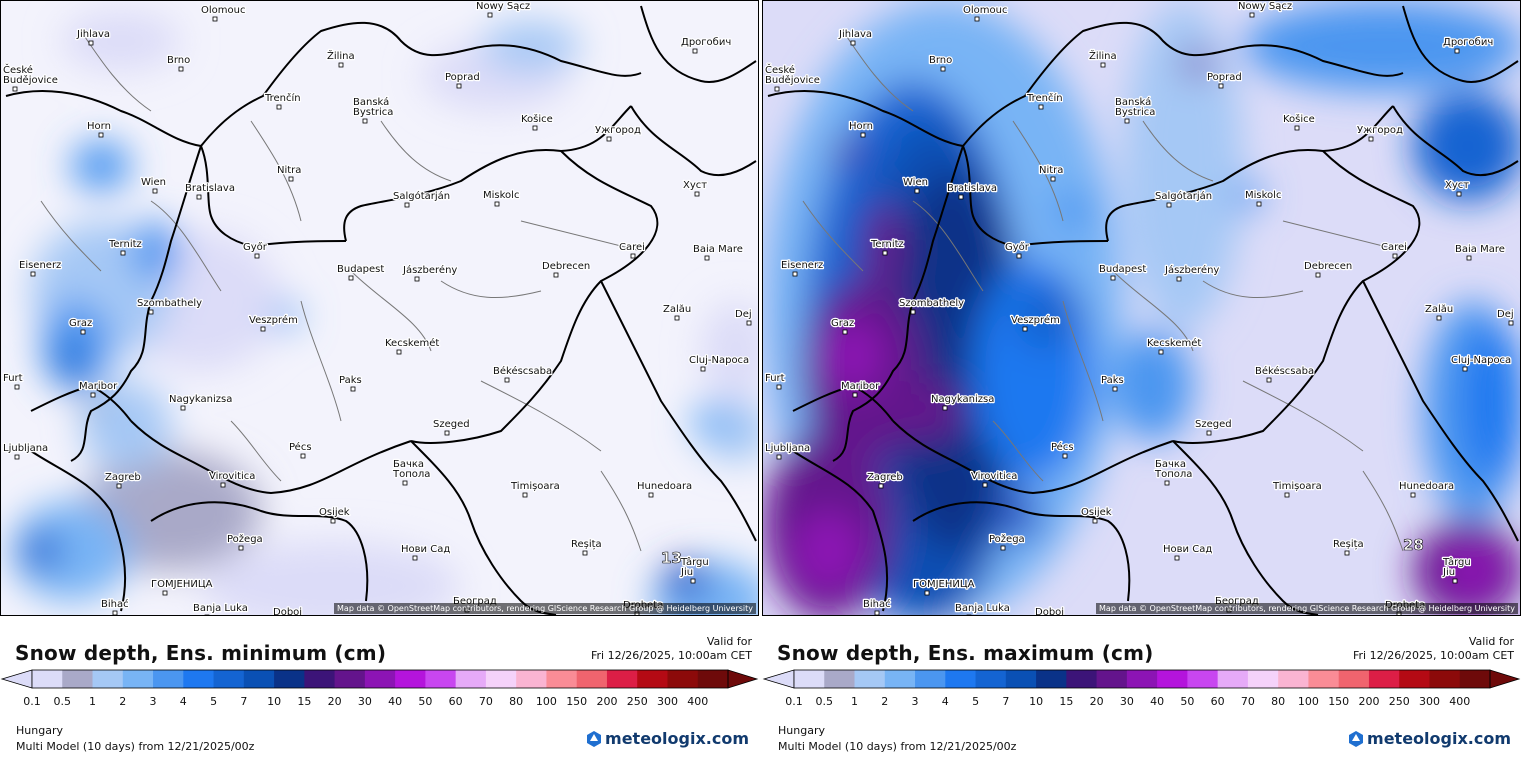 This screenshot has width=1521, height=760. I want to click on city-marker: Хуст, so click(1457, 188).